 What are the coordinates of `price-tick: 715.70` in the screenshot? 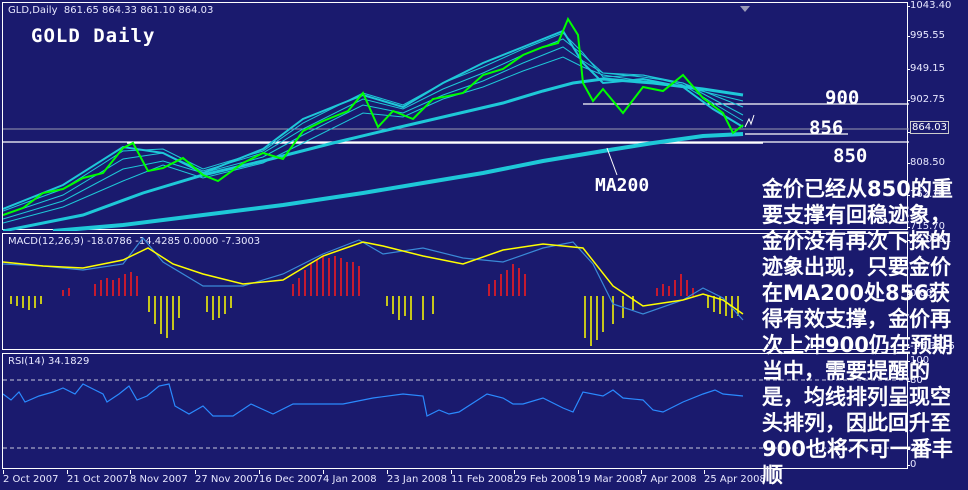 It's located at (926, 226).